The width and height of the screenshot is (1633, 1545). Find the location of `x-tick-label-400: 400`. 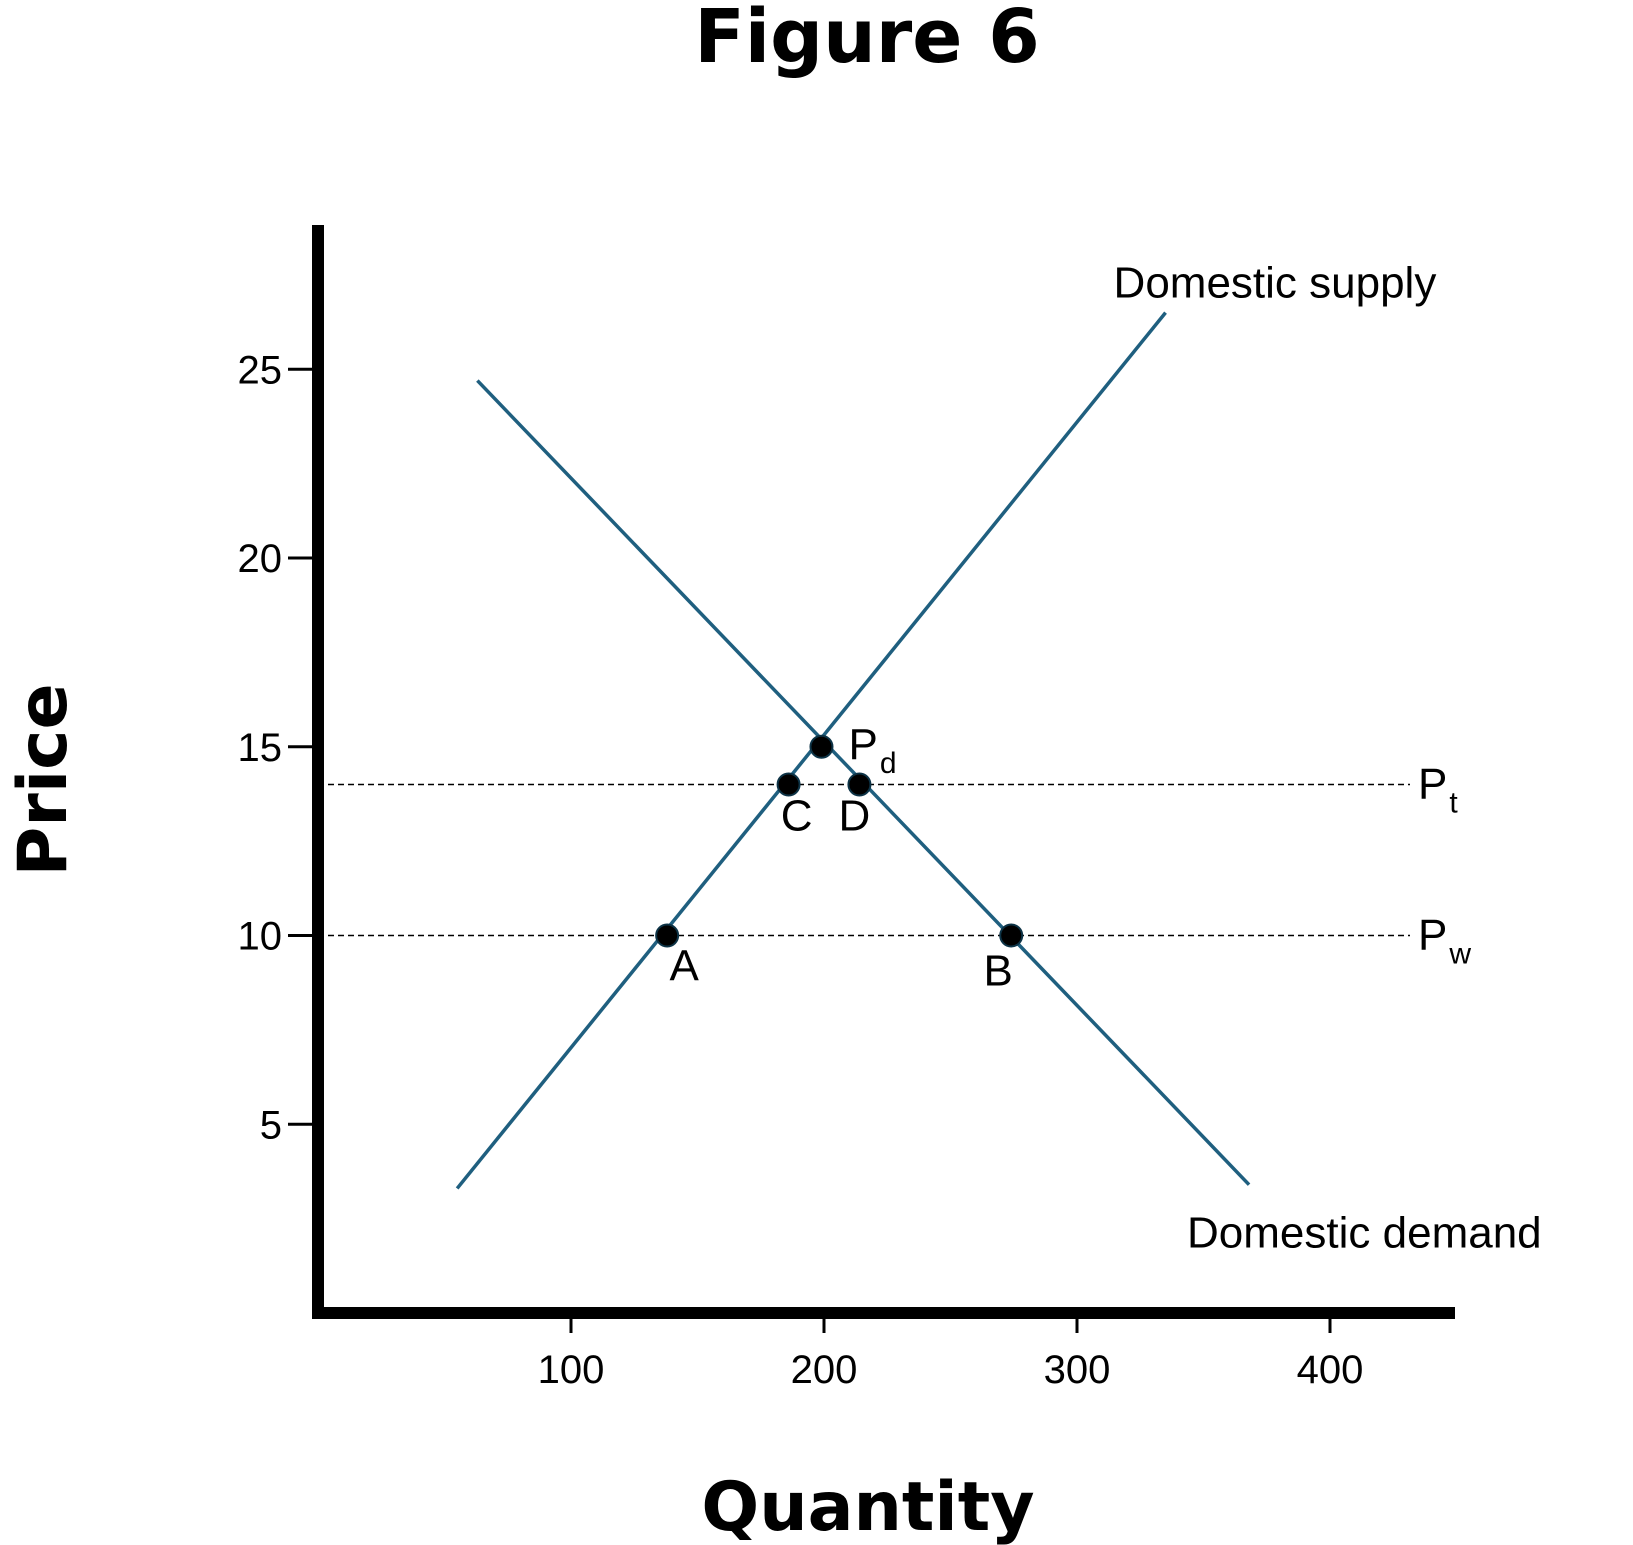

x-tick-label-400: 400 is located at coordinates (1330, 1370).